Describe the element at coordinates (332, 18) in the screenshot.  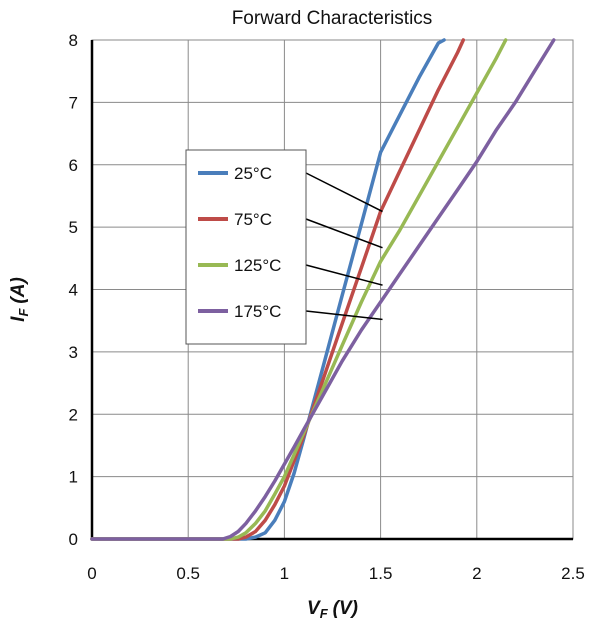
I see `chart-title: Forward Characteristics` at that location.